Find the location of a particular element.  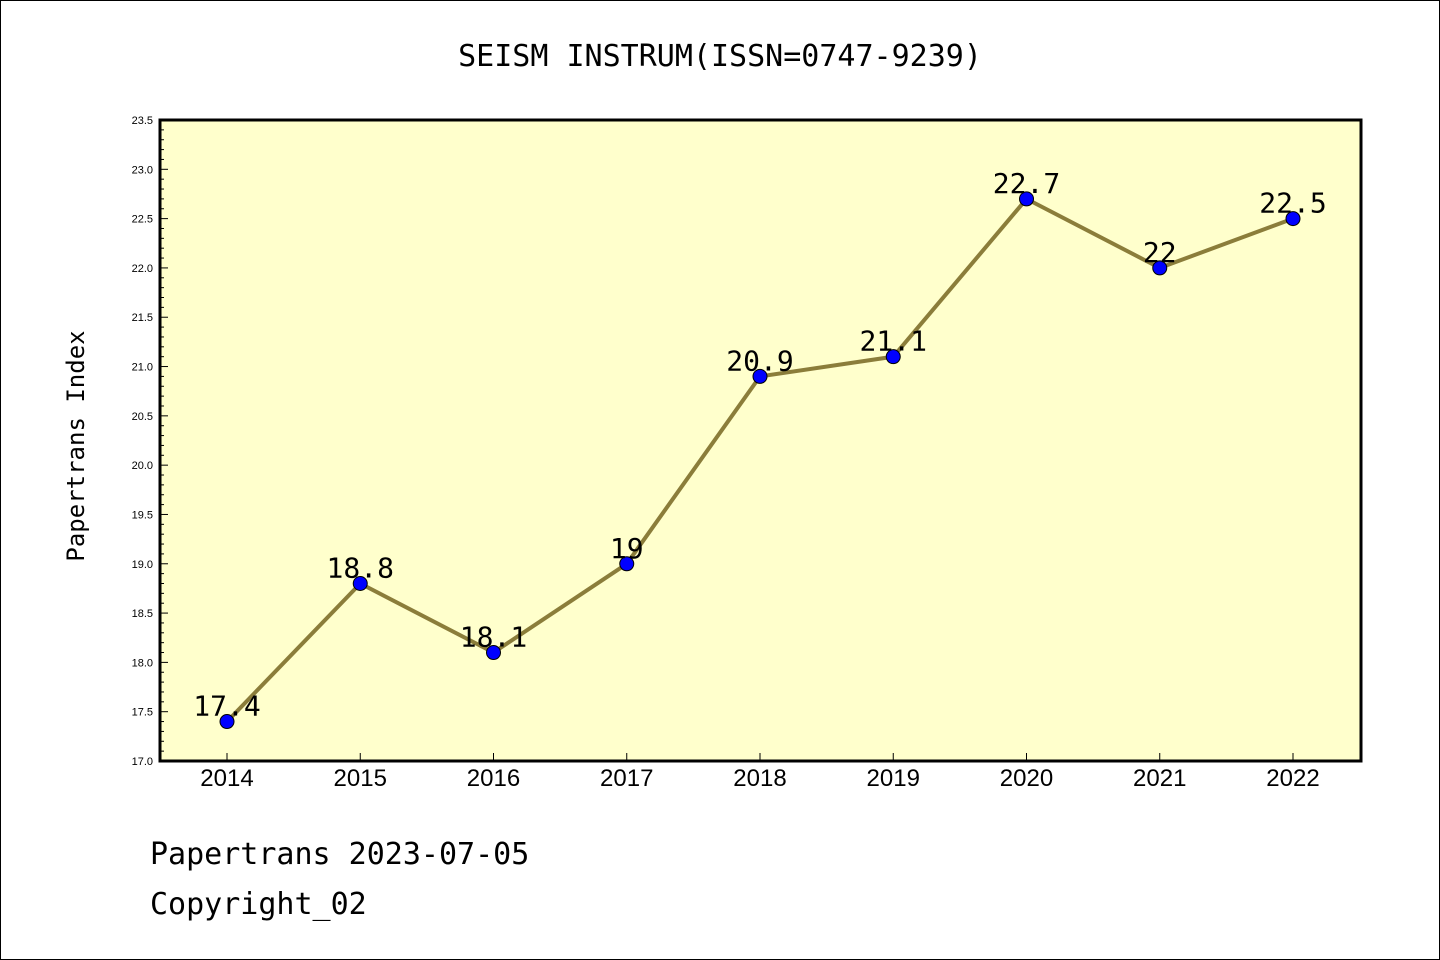

y-tick-label: 20.5 is located at coordinates (142, 417).